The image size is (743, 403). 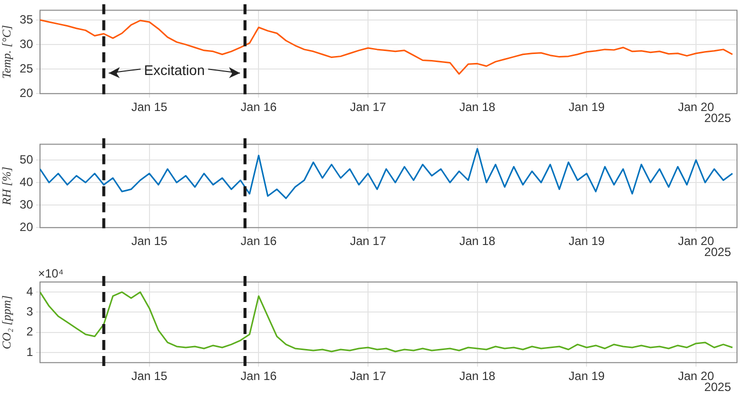 I want to click on y-axis-title: CO₂ [ppm], so click(x=7, y=322).